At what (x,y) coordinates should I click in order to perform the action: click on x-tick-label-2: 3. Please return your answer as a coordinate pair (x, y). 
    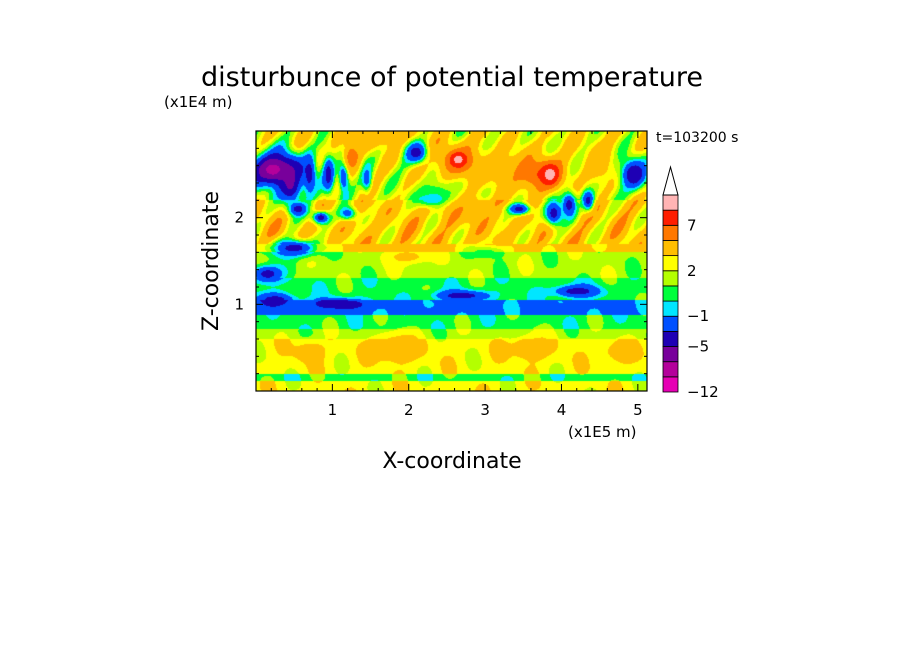
    Looking at the image, I should click on (485, 410).